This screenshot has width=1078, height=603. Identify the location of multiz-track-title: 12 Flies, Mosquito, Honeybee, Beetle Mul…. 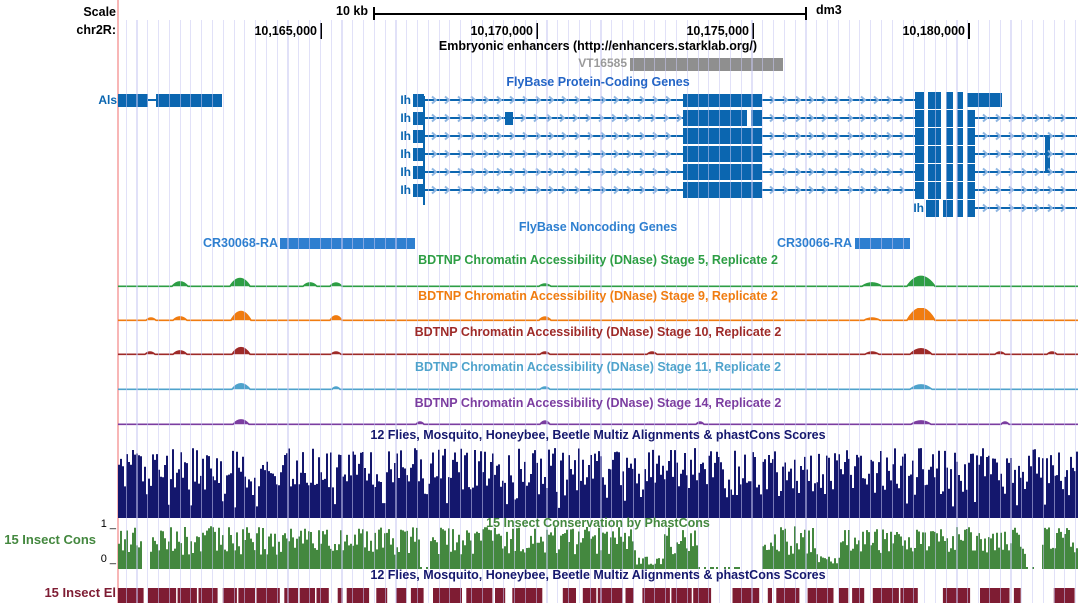
(598, 435).